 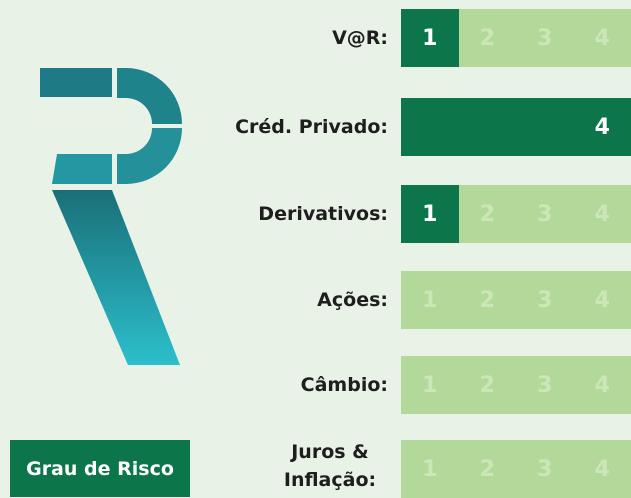 I want to click on row-label: Juros & Inflação:, so click(x=330, y=466).